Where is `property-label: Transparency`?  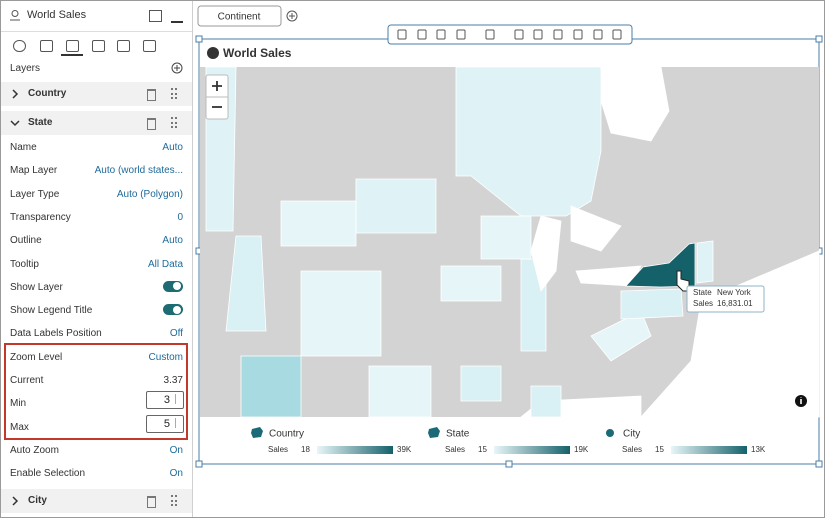 property-label: Transparency is located at coordinates (40, 217).